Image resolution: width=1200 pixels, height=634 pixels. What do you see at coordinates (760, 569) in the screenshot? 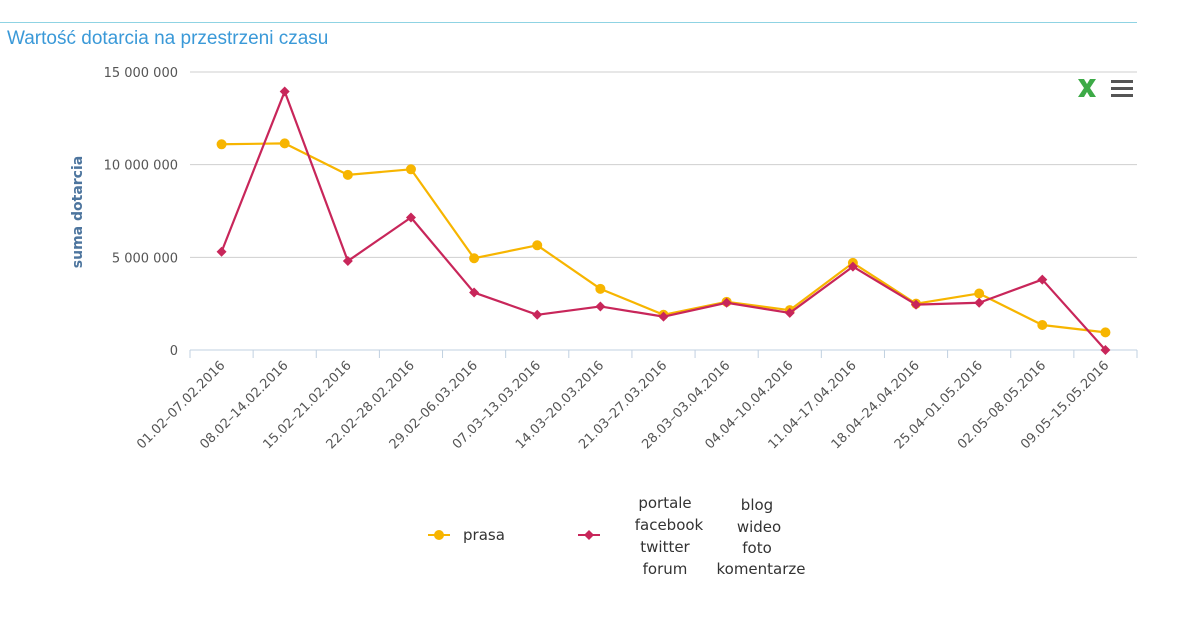
I see `legend-label-komentarze: komentarze` at bounding box center [760, 569].